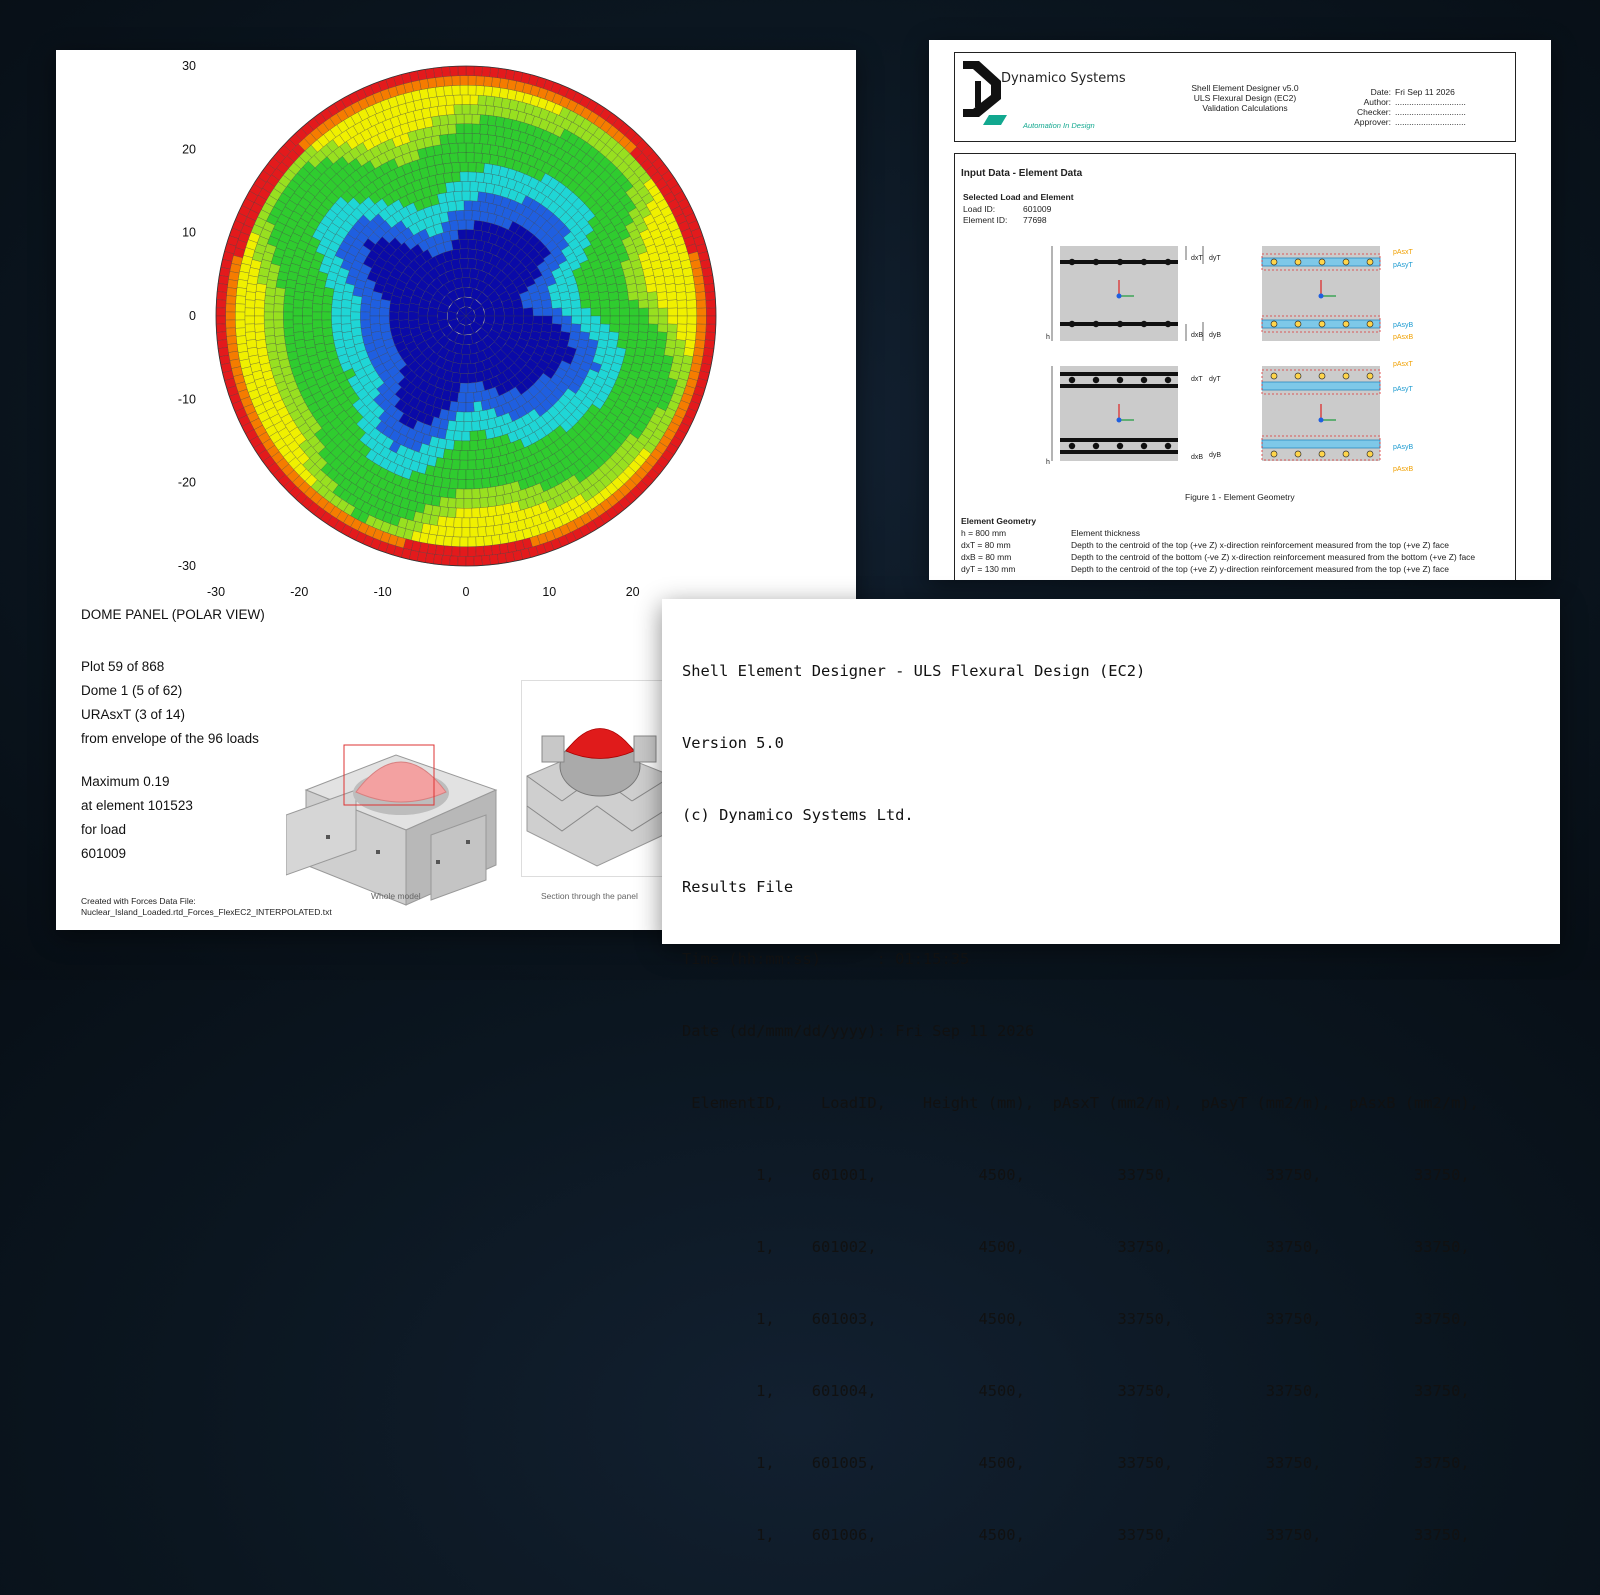 The image size is (1600, 1595). Describe the element at coordinates (1076, 1463) in the screenshot. I see `results-row: 1, 601005, 4500, 33750, 33750, 33750,` at that location.